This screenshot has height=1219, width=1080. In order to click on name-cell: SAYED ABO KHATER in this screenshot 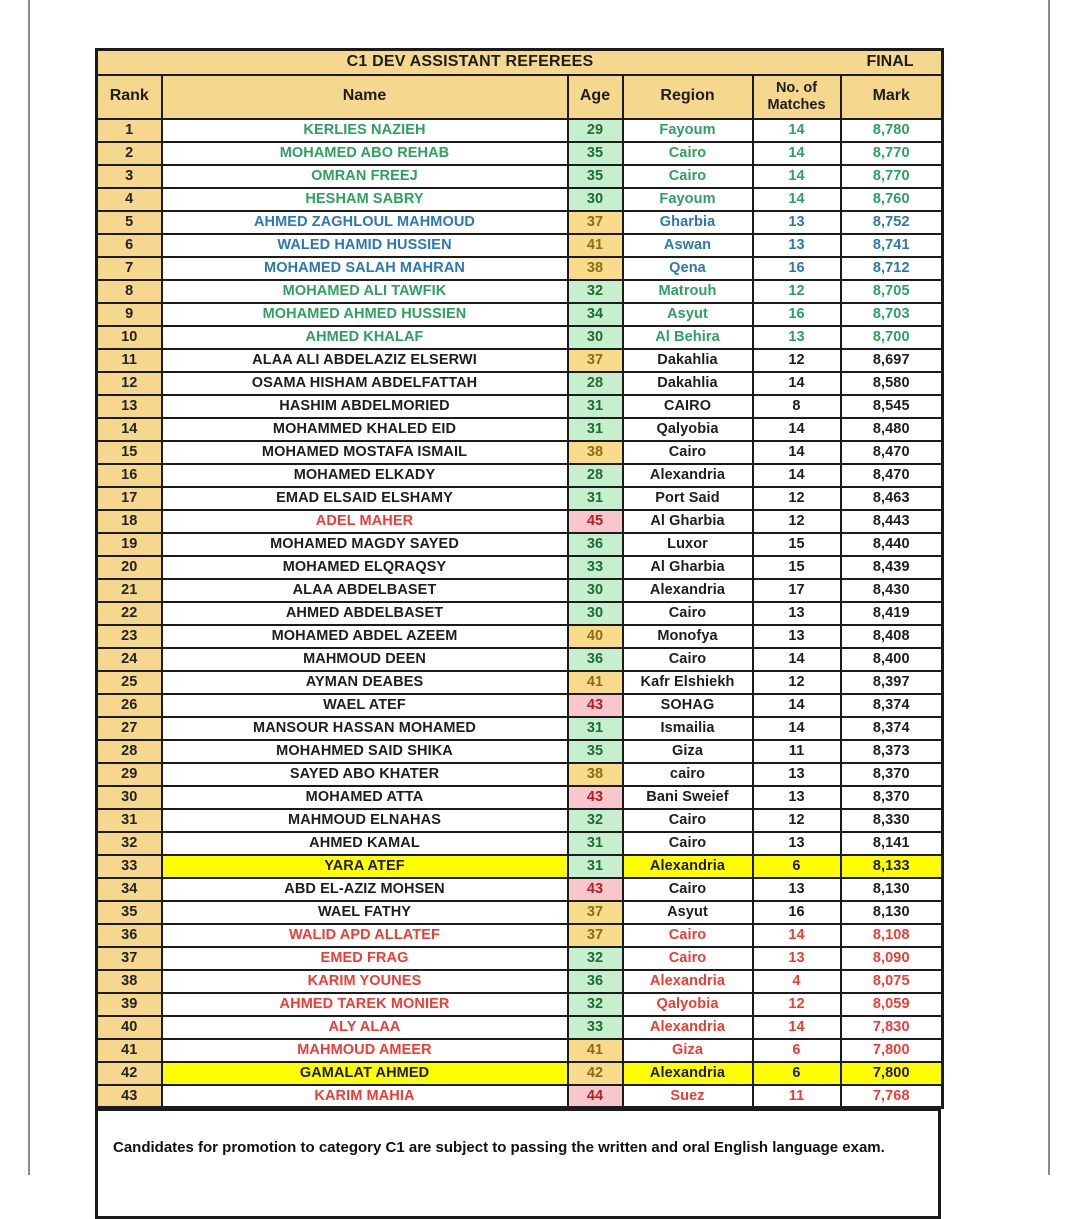, I will do `click(364, 774)`.